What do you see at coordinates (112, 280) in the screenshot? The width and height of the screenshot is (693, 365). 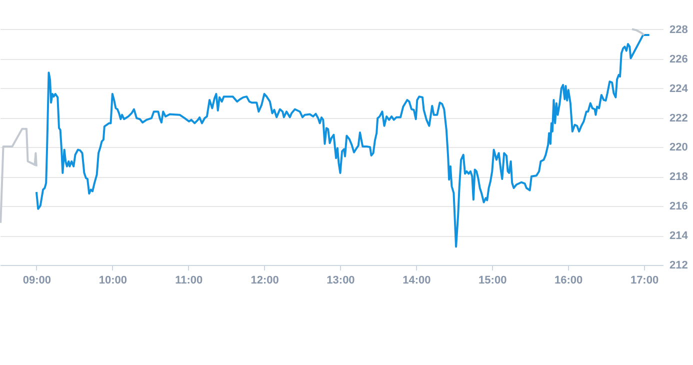 I see `x-tick-label: 10:00` at bounding box center [112, 280].